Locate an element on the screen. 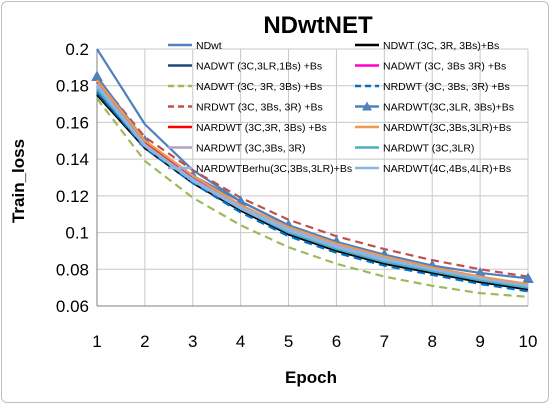 This screenshot has height=404, width=550. x-tick-label: 10 is located at coordinates (528, 341).